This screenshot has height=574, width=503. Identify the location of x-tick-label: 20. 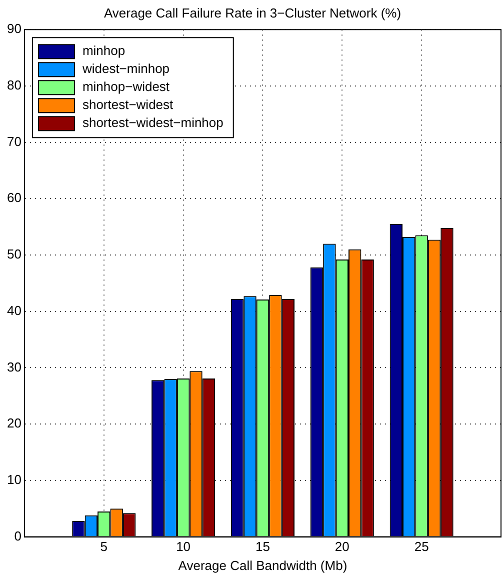
(342, 546).